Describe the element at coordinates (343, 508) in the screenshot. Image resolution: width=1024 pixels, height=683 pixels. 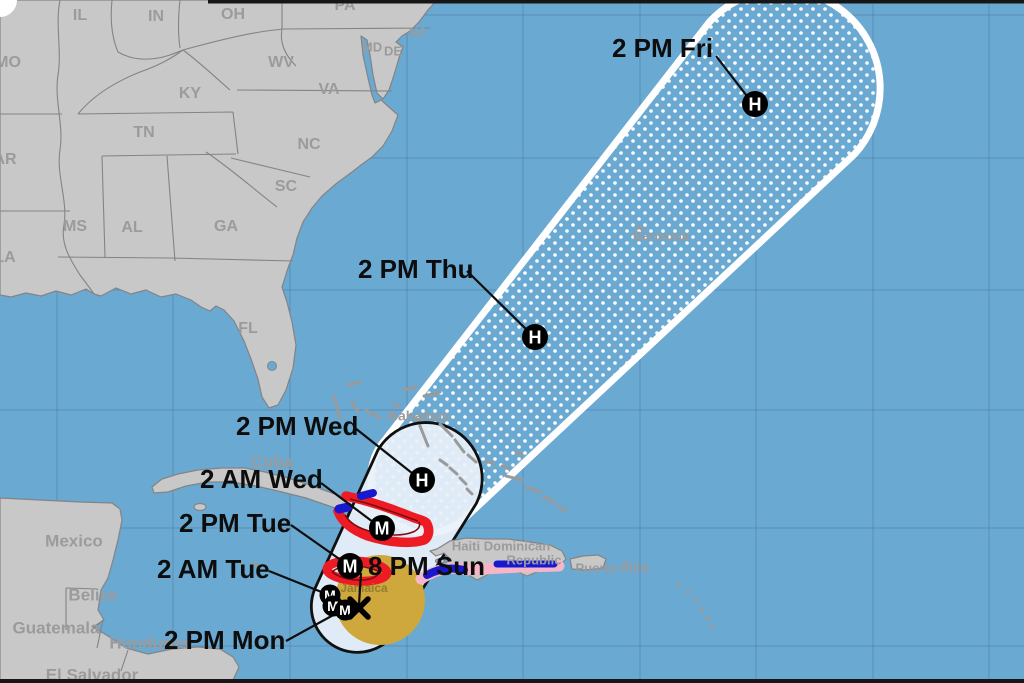
I see `ts-warning-cuba-west2` at that location.